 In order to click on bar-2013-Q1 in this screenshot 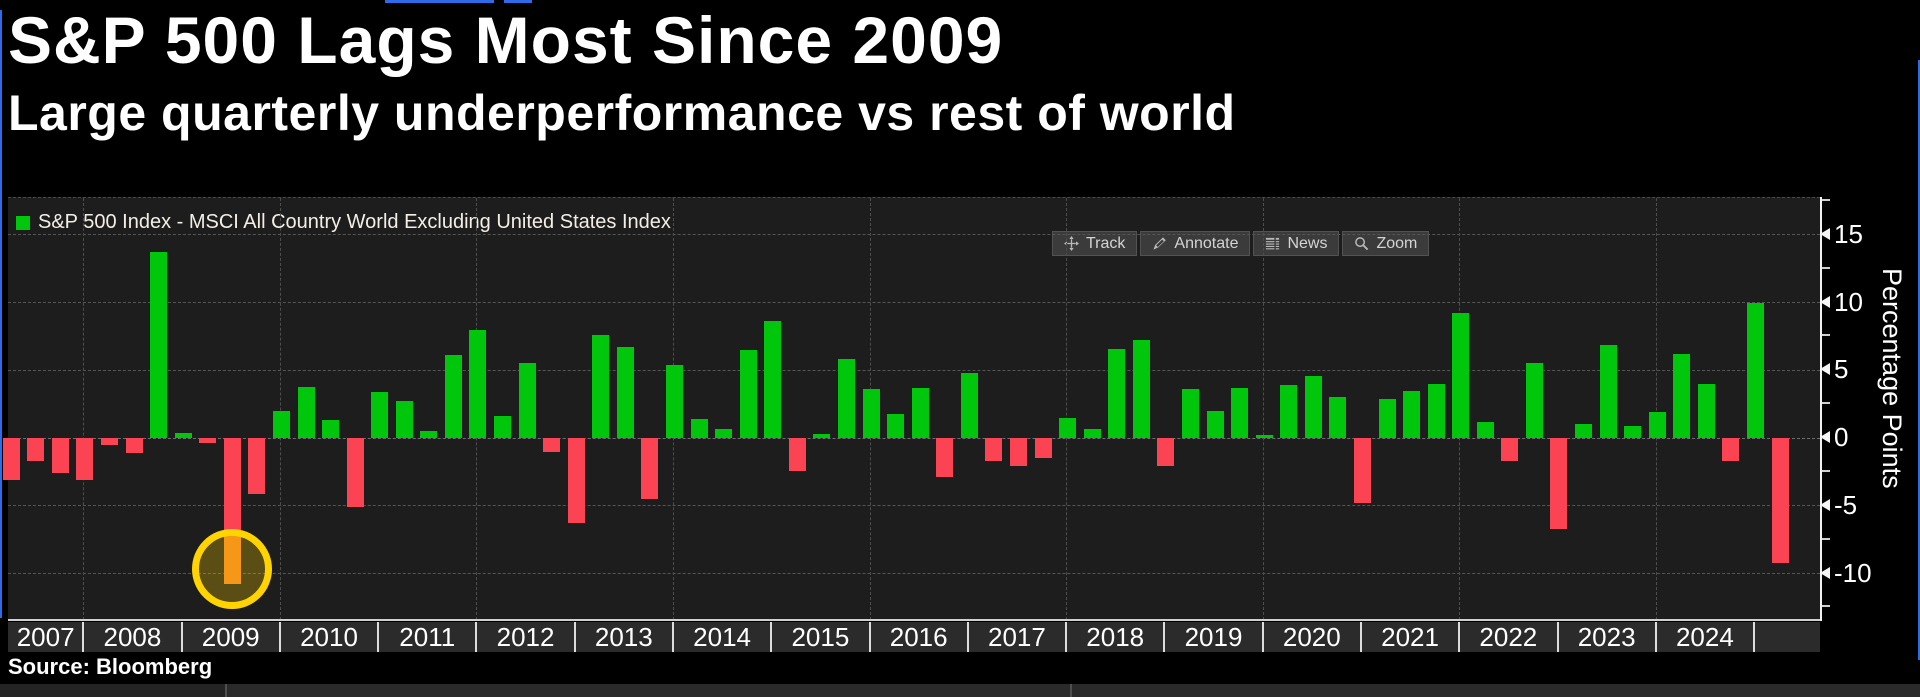, I will do `click(601, 386)`.